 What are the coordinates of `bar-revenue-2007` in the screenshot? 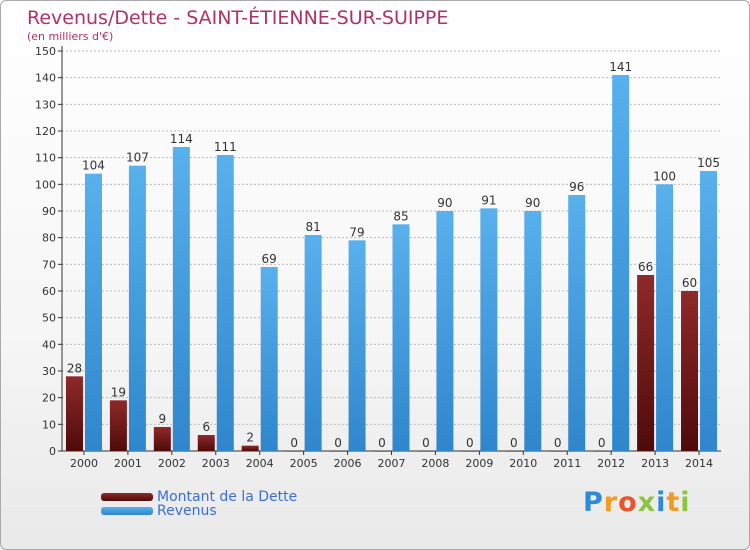 It's located at (401, 337).